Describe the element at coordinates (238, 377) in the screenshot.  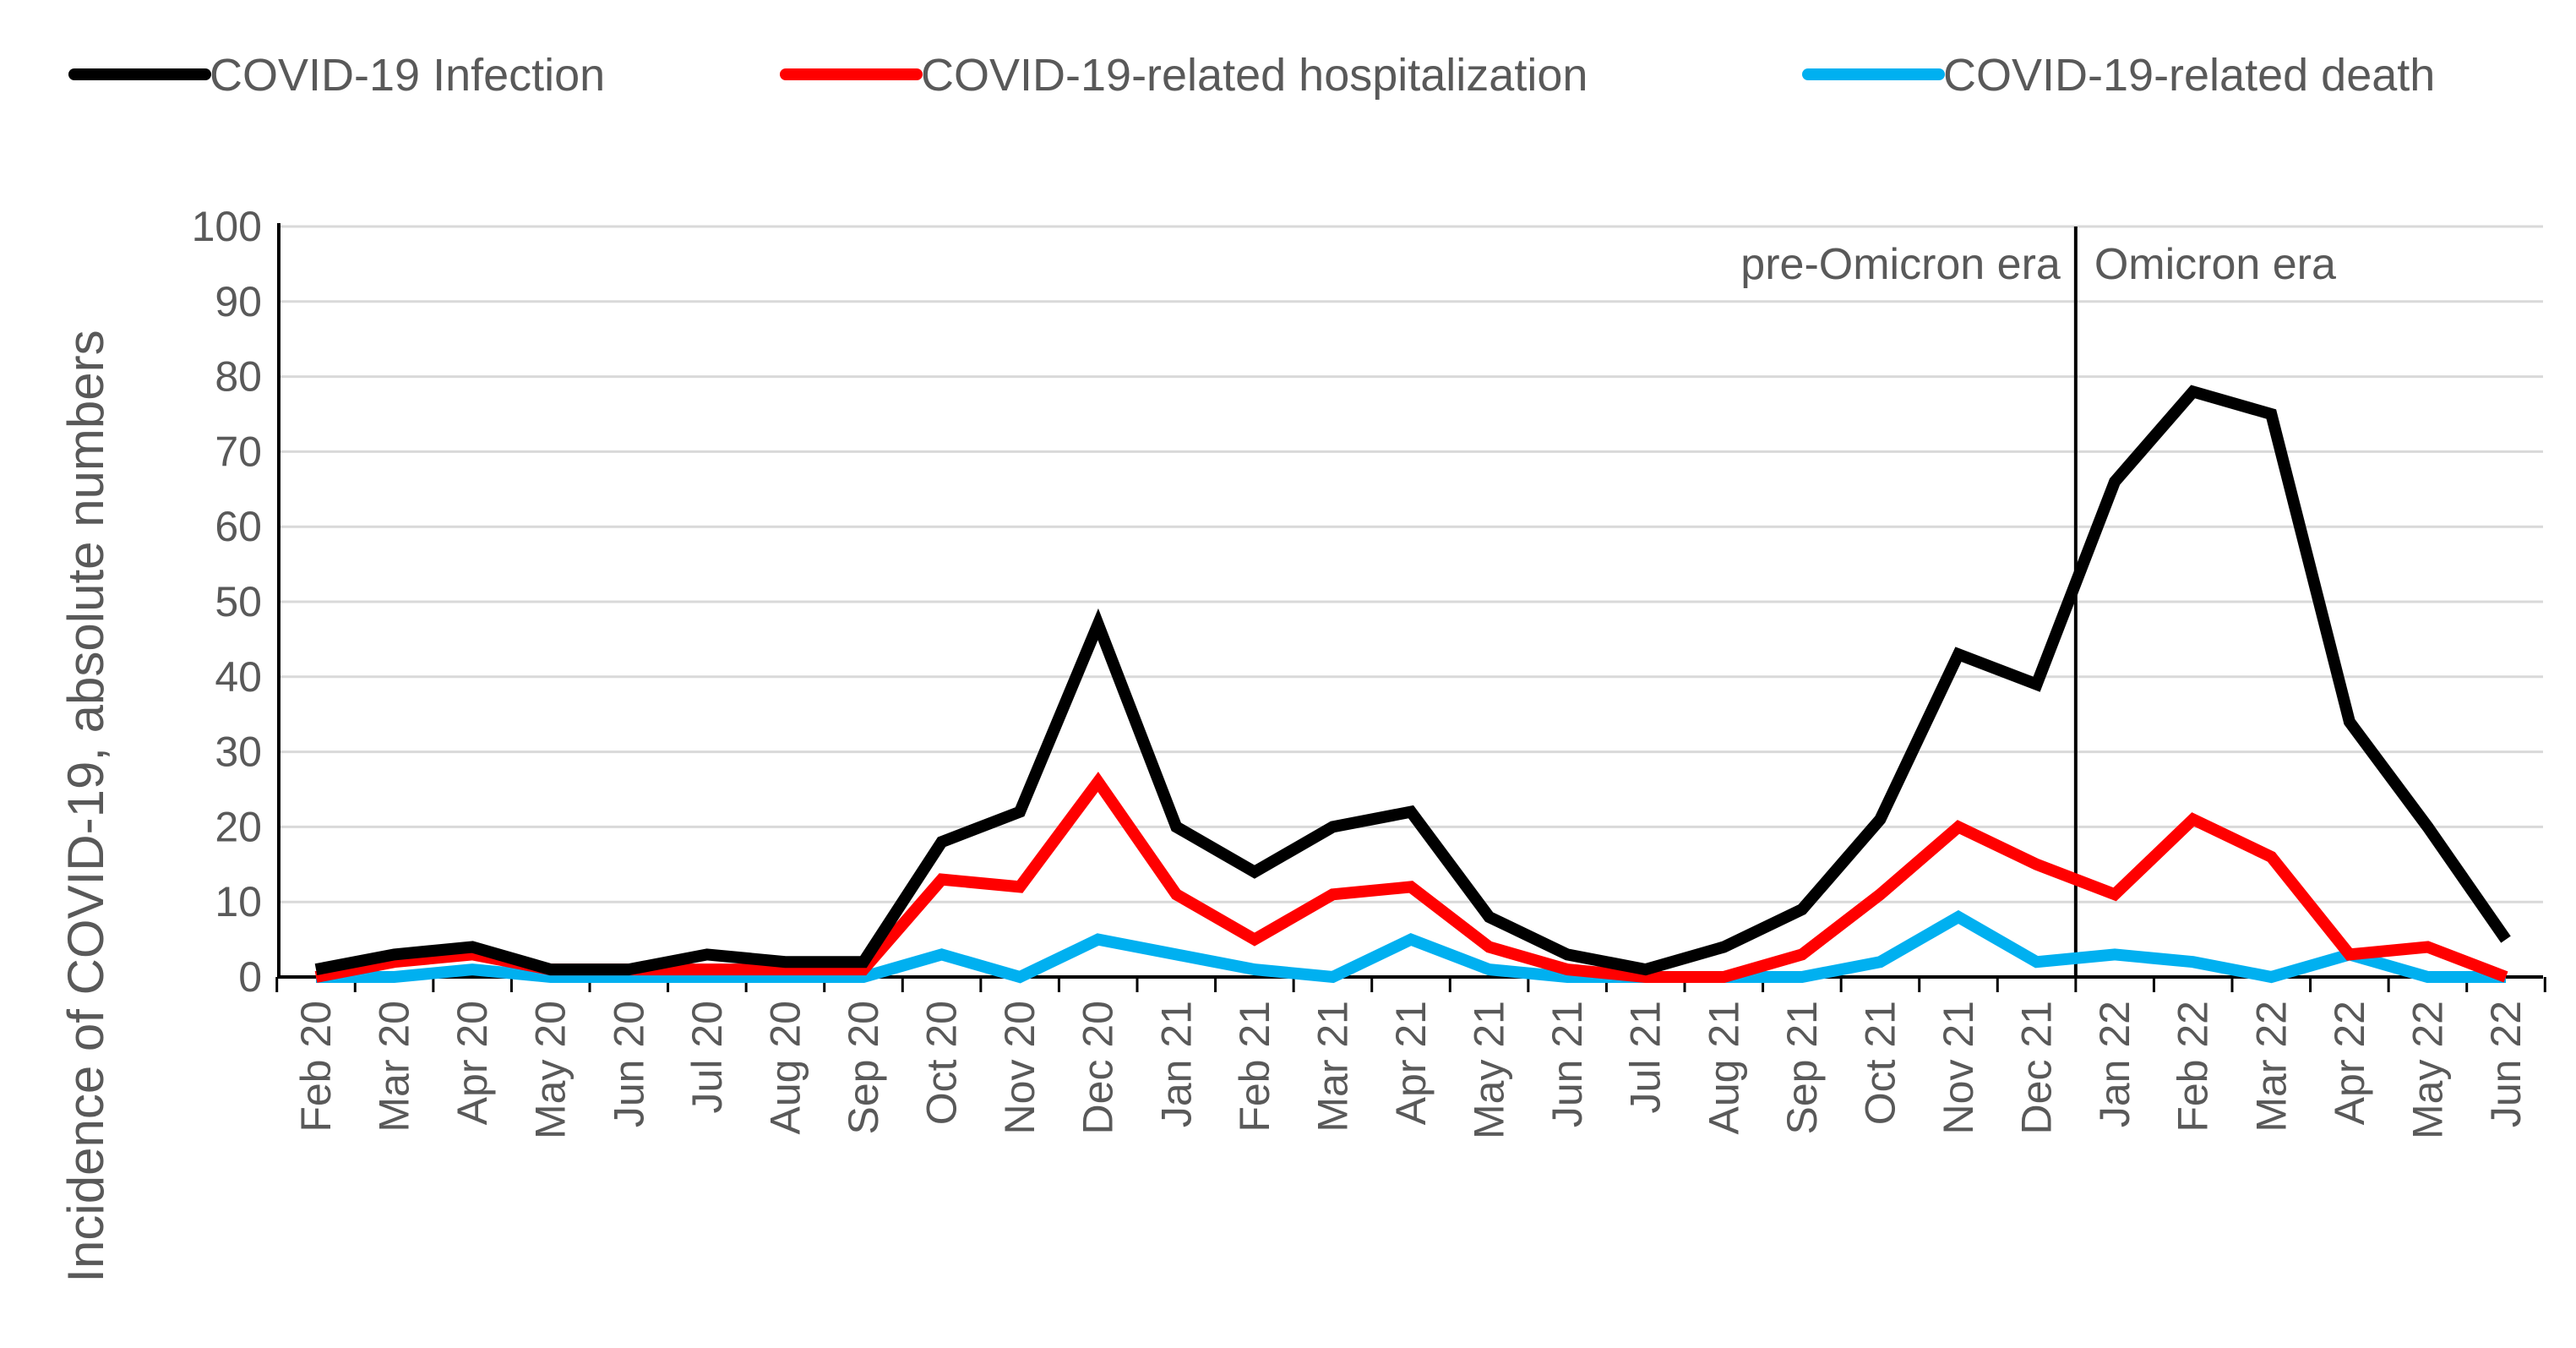
I see `y-tick-label: 80` at that location.